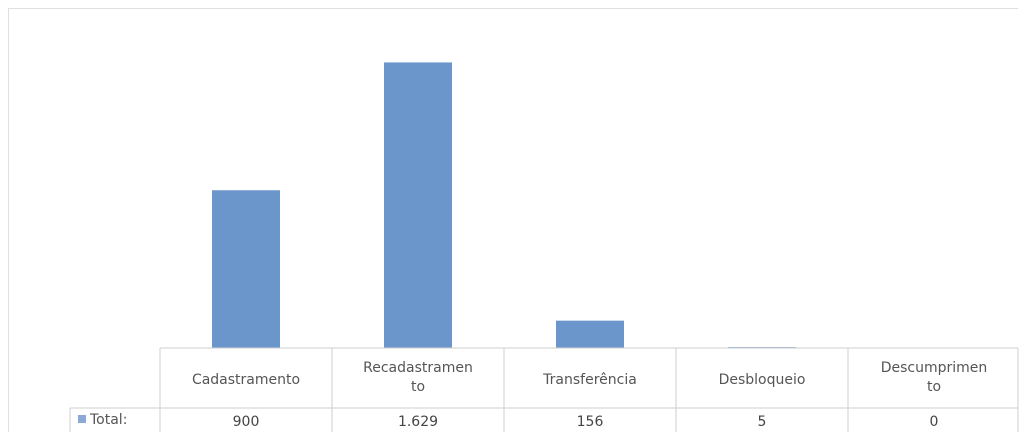 The height and width of the screenshot is (432, 1020). Describe the element at coordinates (589, 380) in the screenshot. I see `category-label: Transferência` at that location.